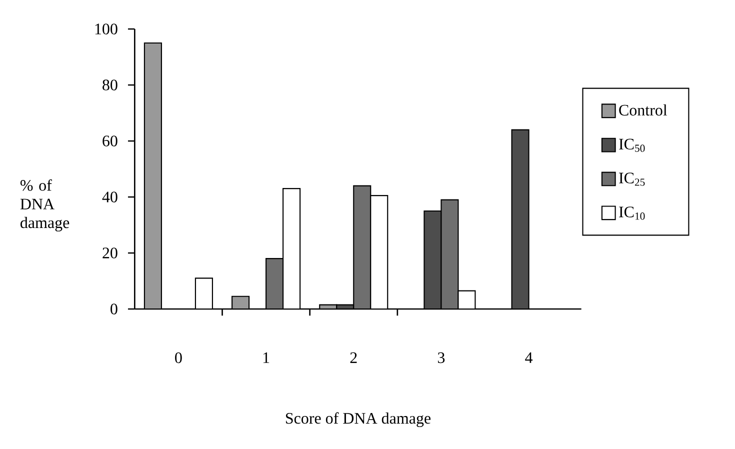 The height and width of the screenshot is (449, 735). Describe the element at coordinates (178, 358) in the screenshot. I see `x-tick-label: 0` at that location.